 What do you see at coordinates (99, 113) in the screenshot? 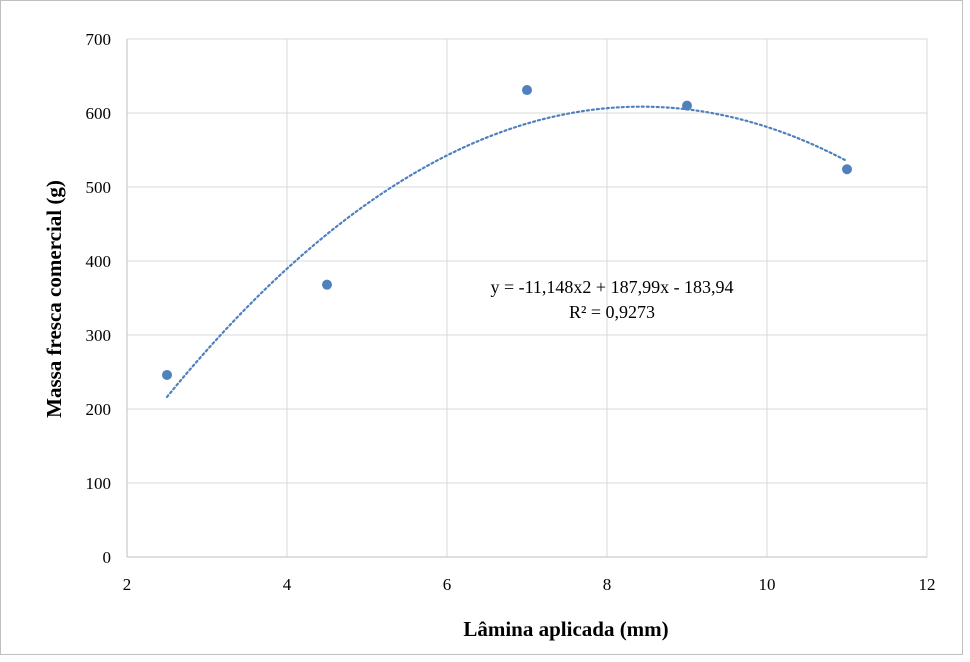
I see `y-tick-label-600: 600` at bounding box center [99, 113].